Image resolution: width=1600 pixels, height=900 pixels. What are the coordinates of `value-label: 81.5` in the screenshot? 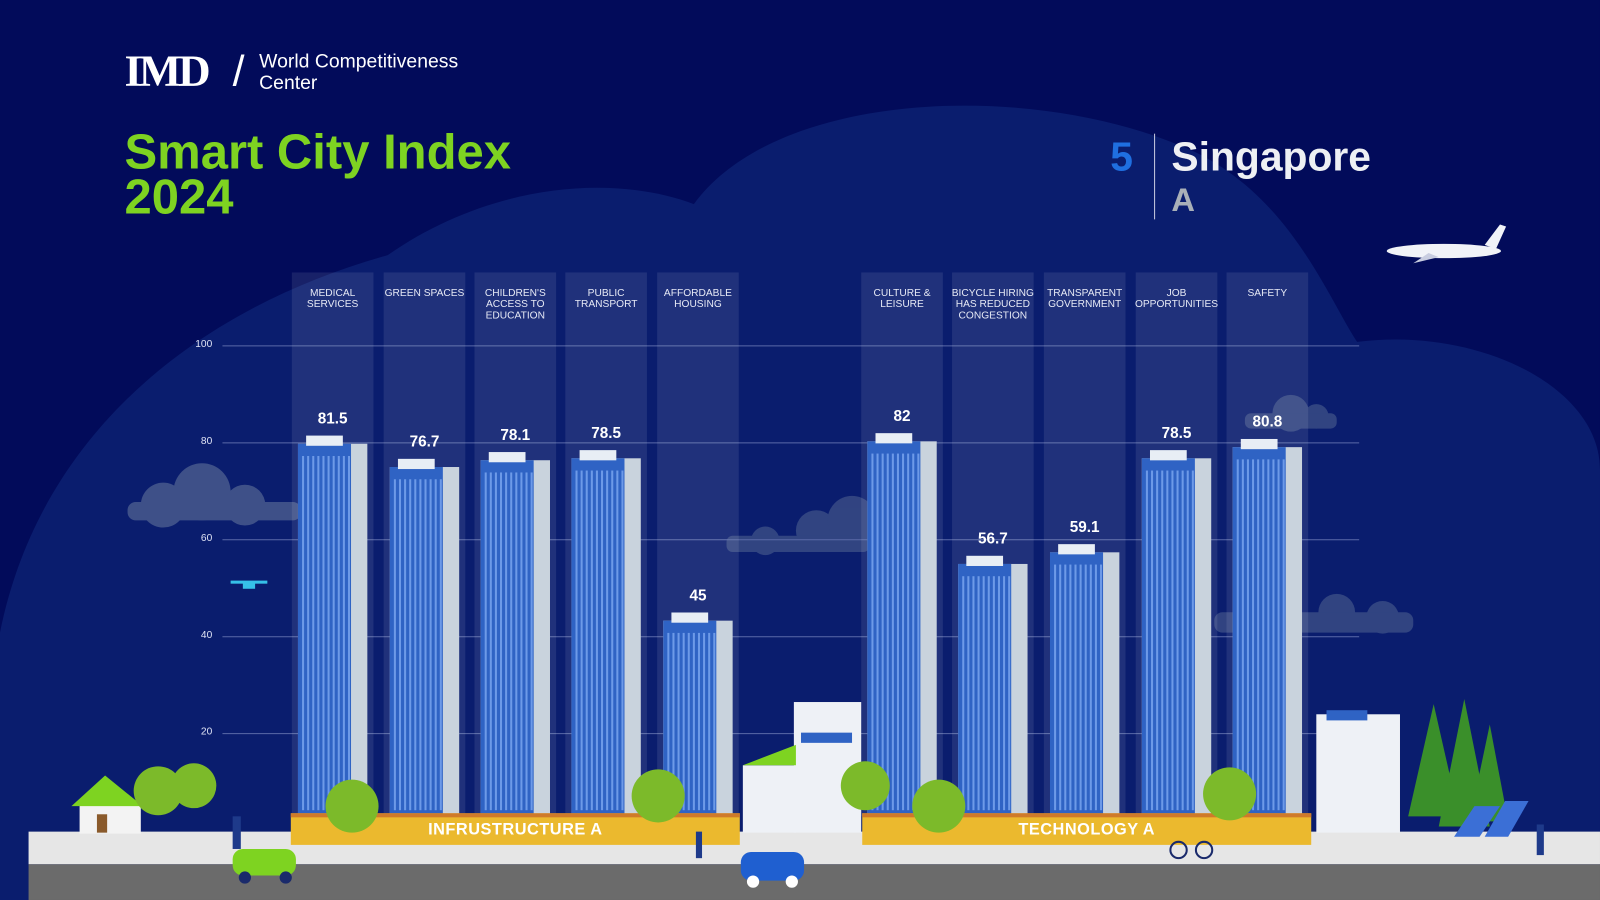 It's located at (333, 418).